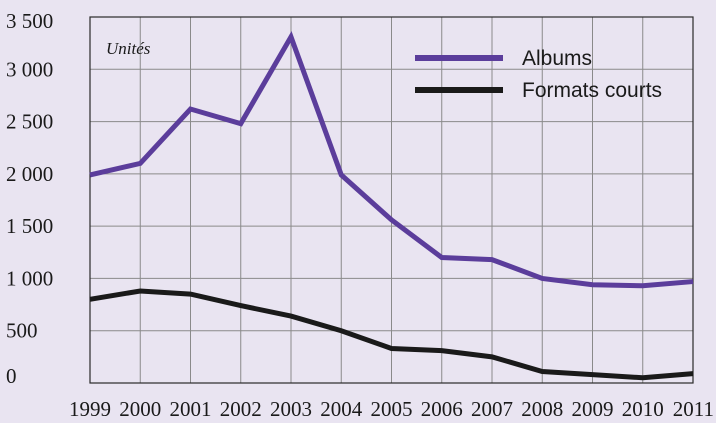 This screenshot has width=716, height=423. Describe the element at coordinates (341, 409) in the screenshot. I see `x-tick-label: 2004` at that location.